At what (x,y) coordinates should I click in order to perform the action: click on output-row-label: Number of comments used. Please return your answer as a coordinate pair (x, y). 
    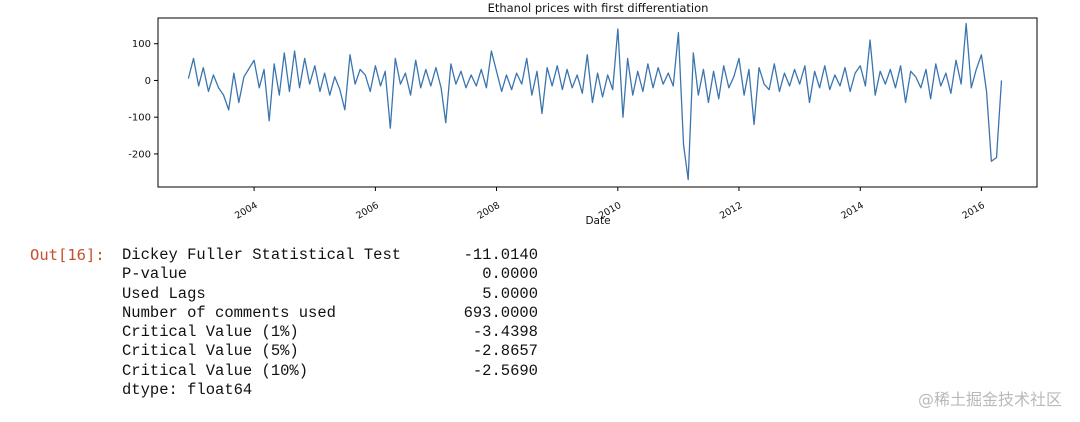
    Looking at the image, I should click on (229, 312).